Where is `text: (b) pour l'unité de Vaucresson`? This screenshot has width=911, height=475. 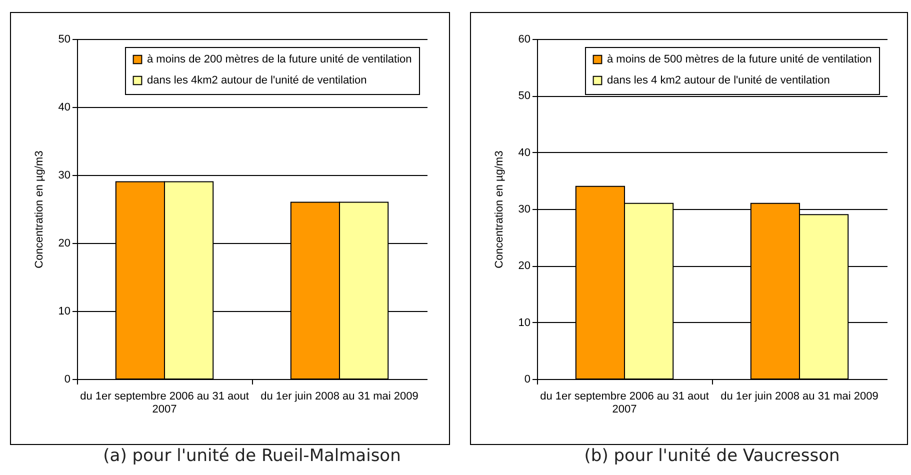
text: (b) pour l'unité de Vaucresson is located at coordinates (712, 456).